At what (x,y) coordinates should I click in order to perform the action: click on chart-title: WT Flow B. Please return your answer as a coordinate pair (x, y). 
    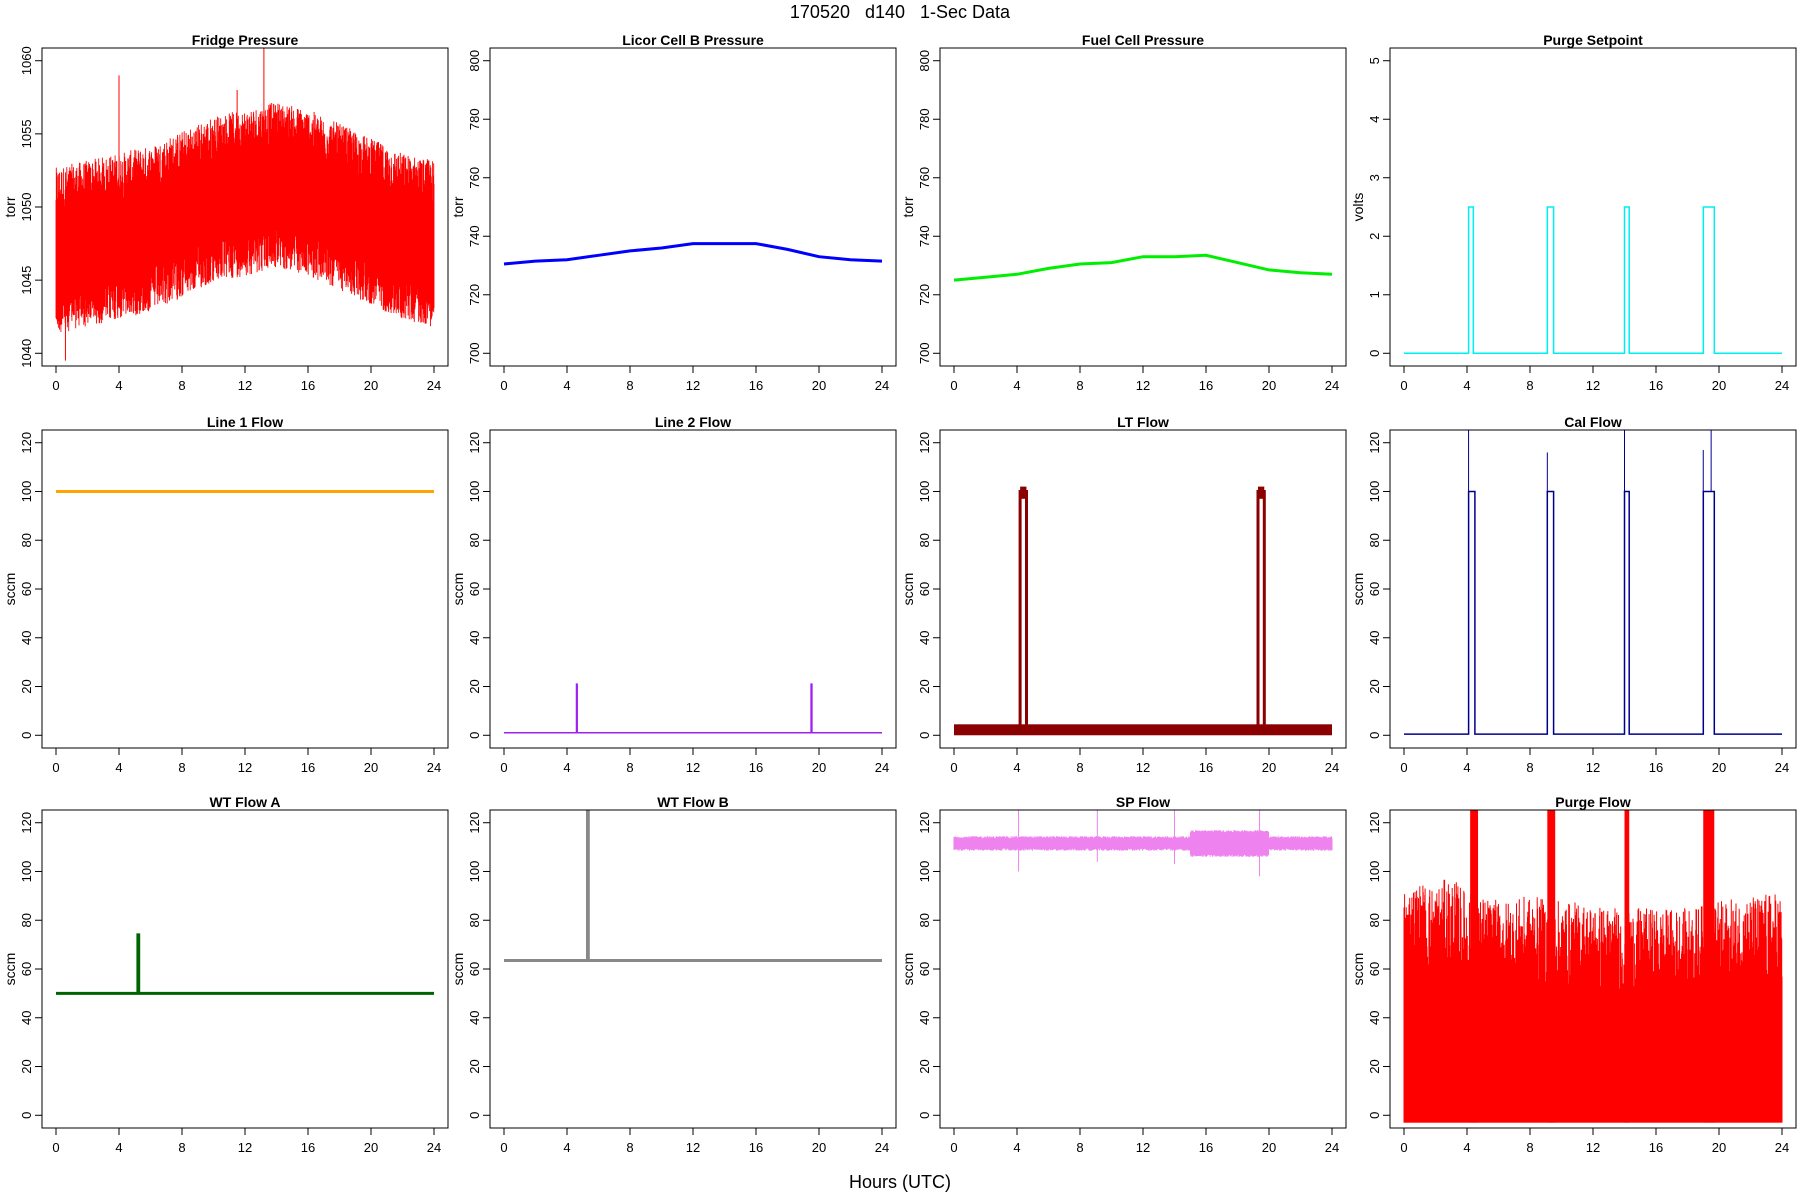
    Looking at the image, I should click on (693, 802).